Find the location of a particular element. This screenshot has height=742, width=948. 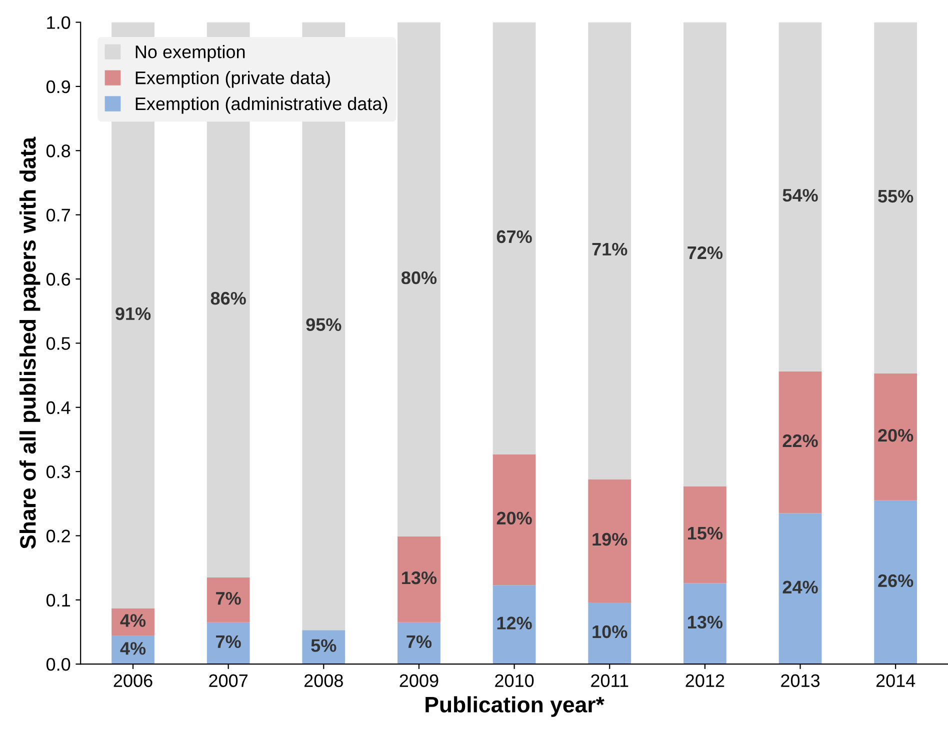

data-label: 71% is located at coordinates (610, 249).